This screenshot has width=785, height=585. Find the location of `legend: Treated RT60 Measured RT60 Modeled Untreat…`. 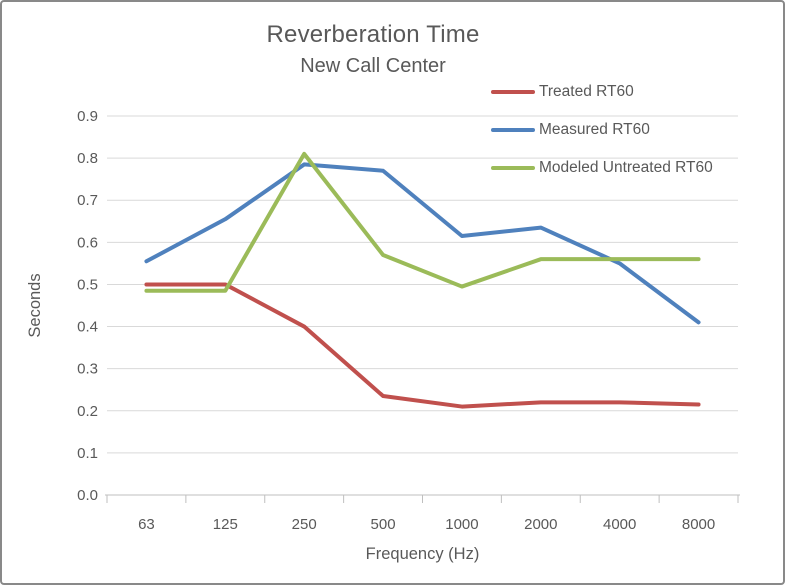

legend: Treated RT60 Measured RT60 Modeled Untreat… is located at coordinates (602, 130).